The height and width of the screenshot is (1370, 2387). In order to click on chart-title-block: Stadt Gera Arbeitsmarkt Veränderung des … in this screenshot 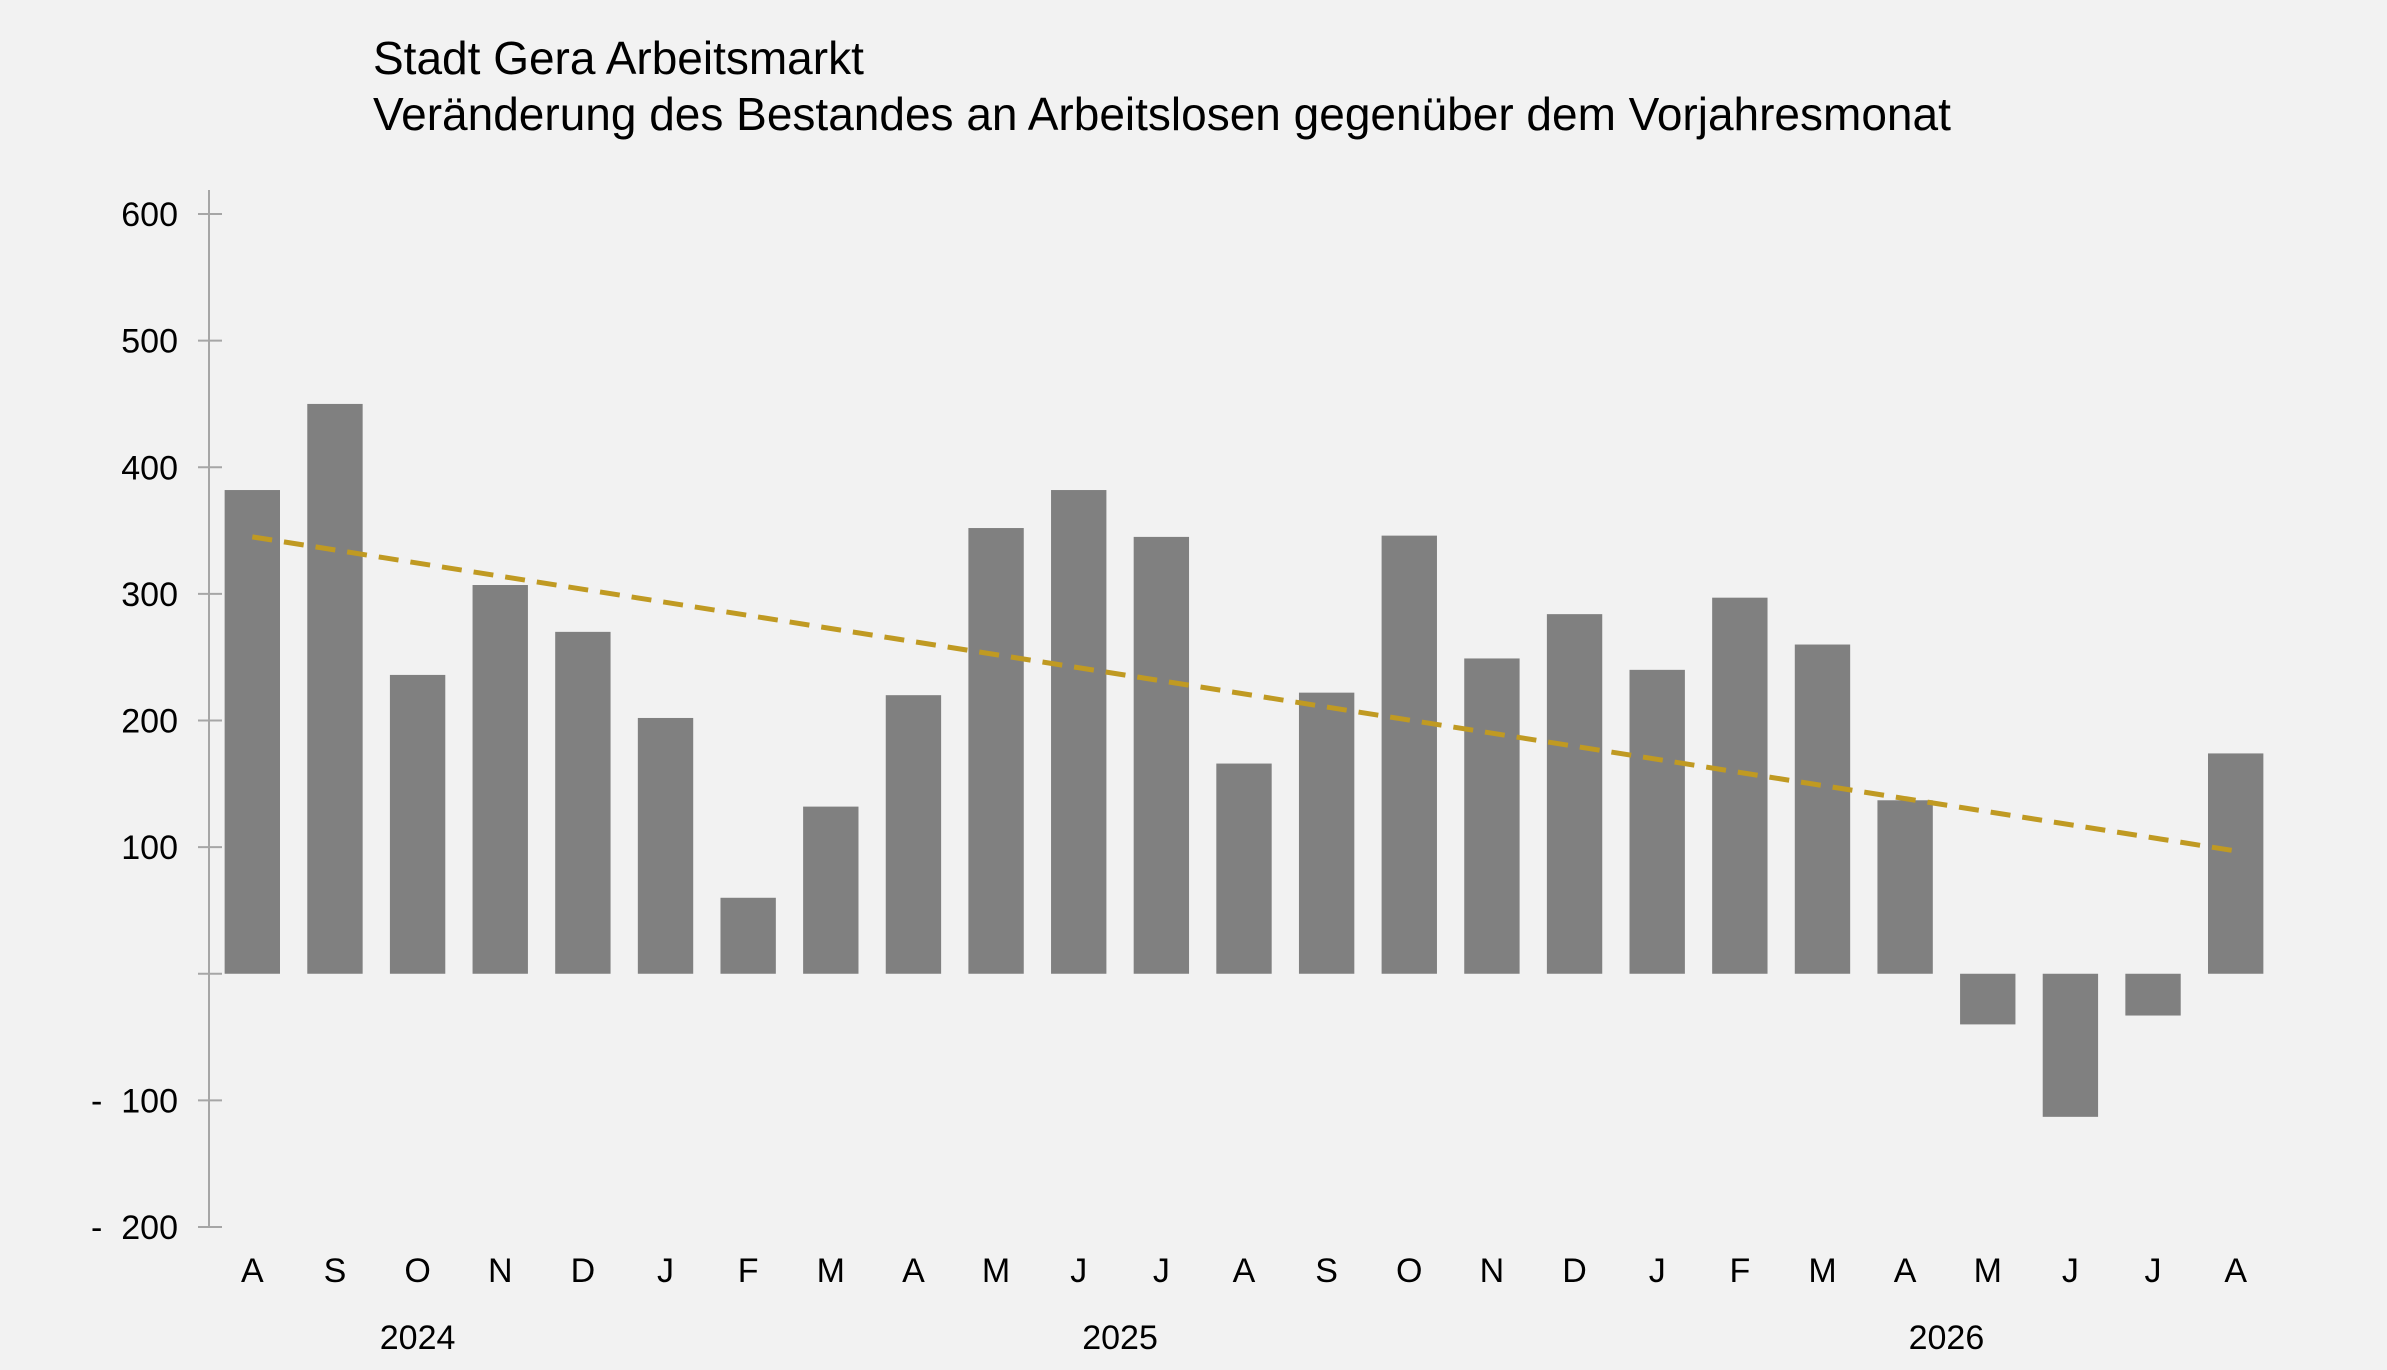, I will do `click(1162, 86)`.